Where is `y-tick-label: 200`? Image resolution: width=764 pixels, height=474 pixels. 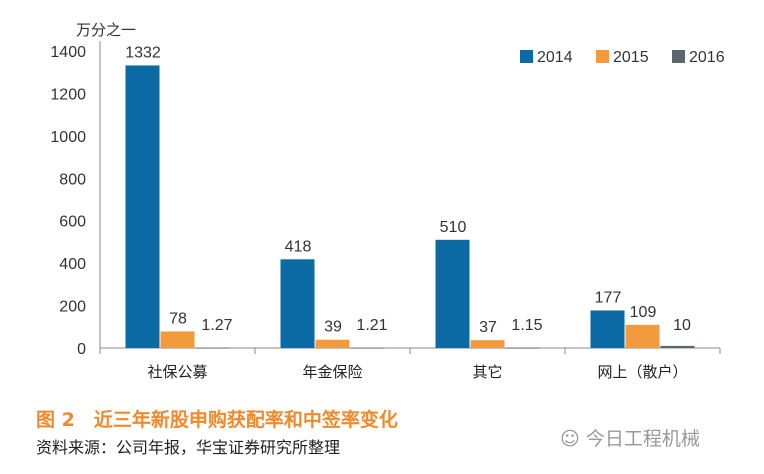 y-tick-label: 200 is located at coordinates (72, 307).